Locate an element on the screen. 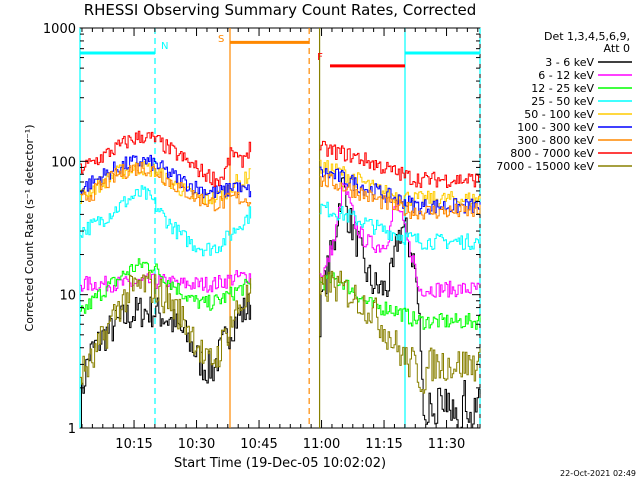  x-tick-label: 10:30 is located at coordinates (196, 444).